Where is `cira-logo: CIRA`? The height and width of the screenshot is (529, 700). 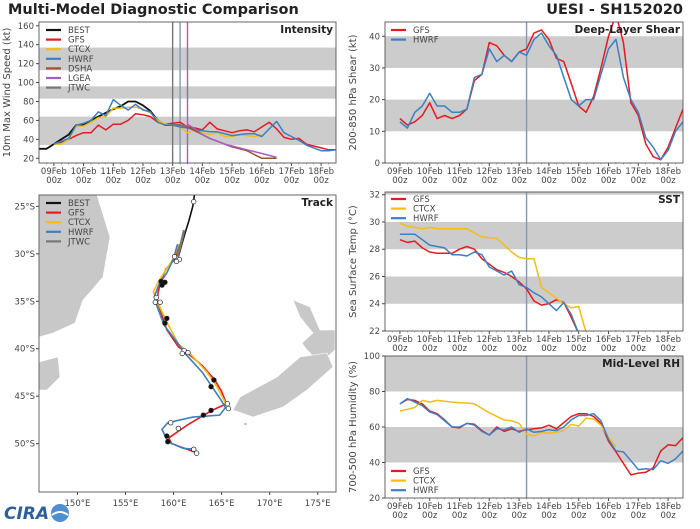
cira-logo: CIRA is located at coordinates (36, 514).